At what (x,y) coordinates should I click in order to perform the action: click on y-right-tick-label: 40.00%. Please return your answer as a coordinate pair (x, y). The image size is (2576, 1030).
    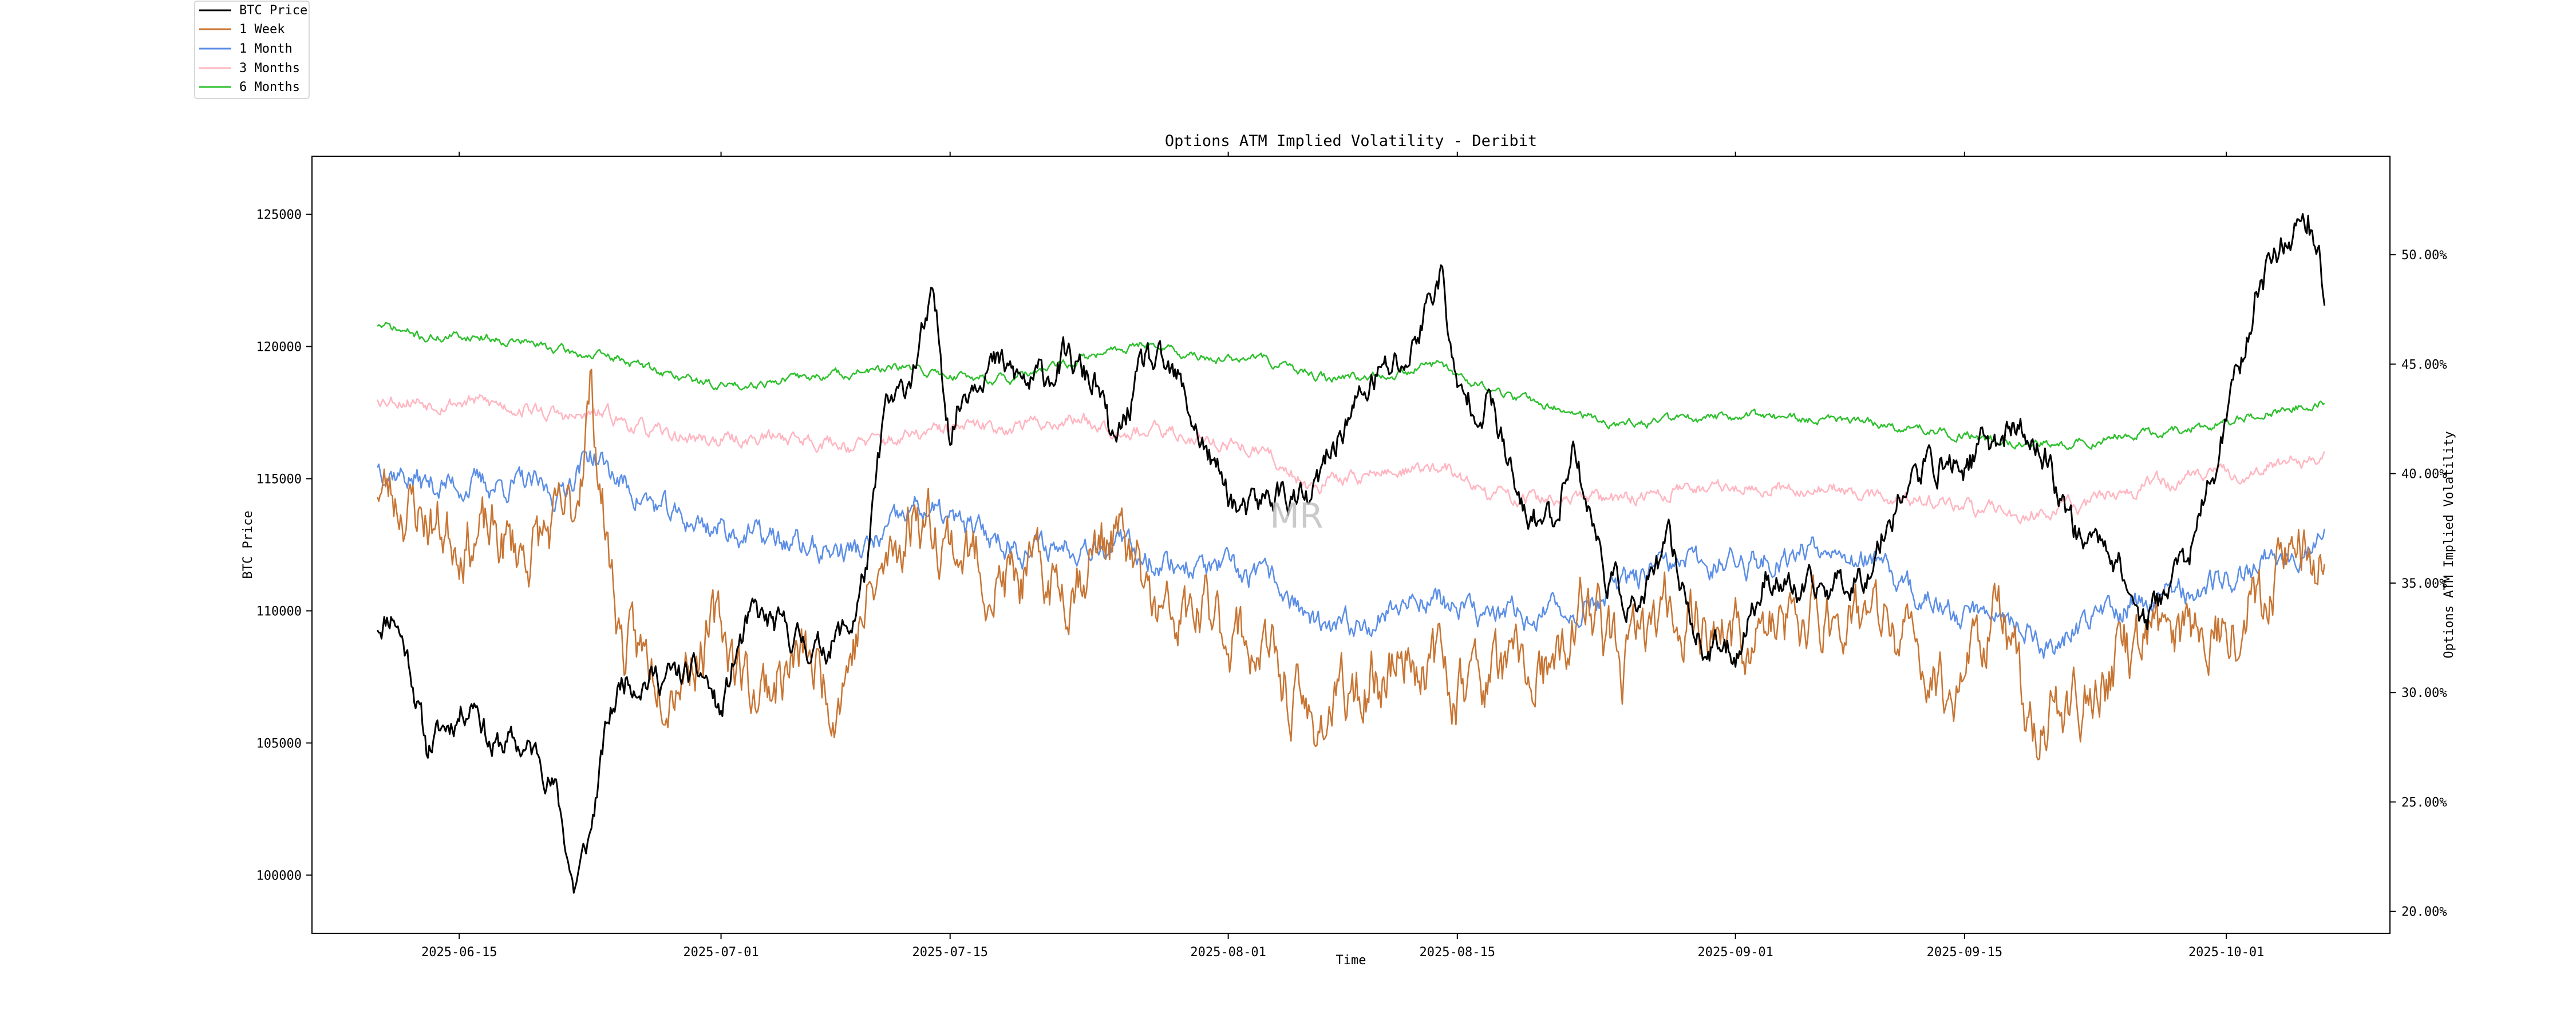
    Looking at the image, I should click on (2424, 475).